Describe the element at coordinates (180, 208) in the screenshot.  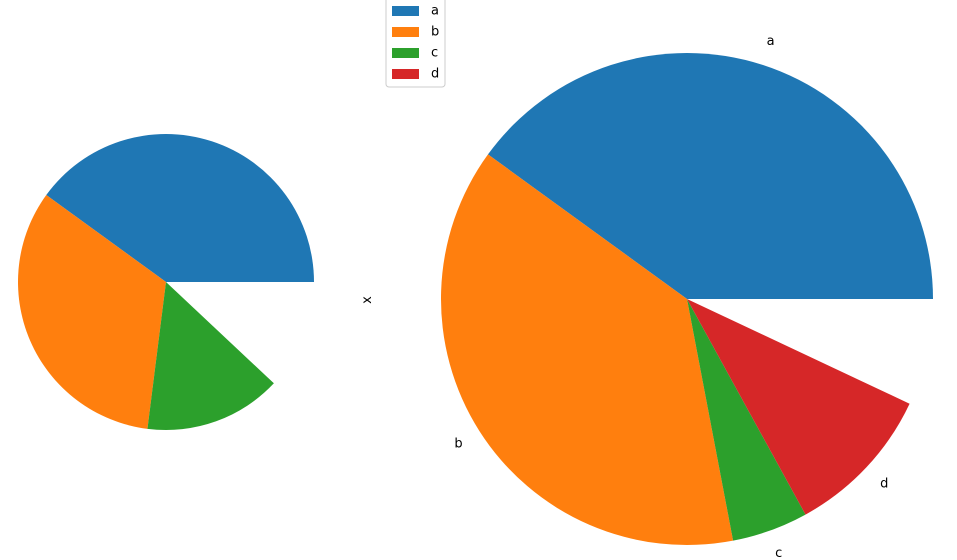
I see `pie-slice-a` at that location.